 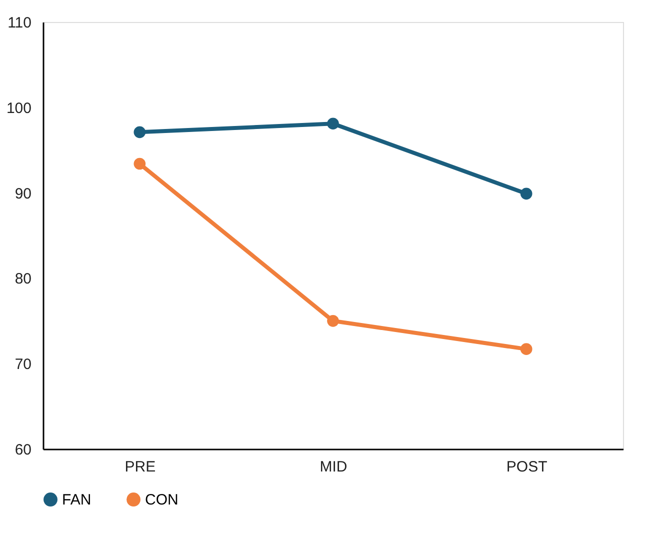 What do you see at coordinates (140, 467) in the screenshot?
I see `x-tick-label: PRE` at bounding box center [140, 467].